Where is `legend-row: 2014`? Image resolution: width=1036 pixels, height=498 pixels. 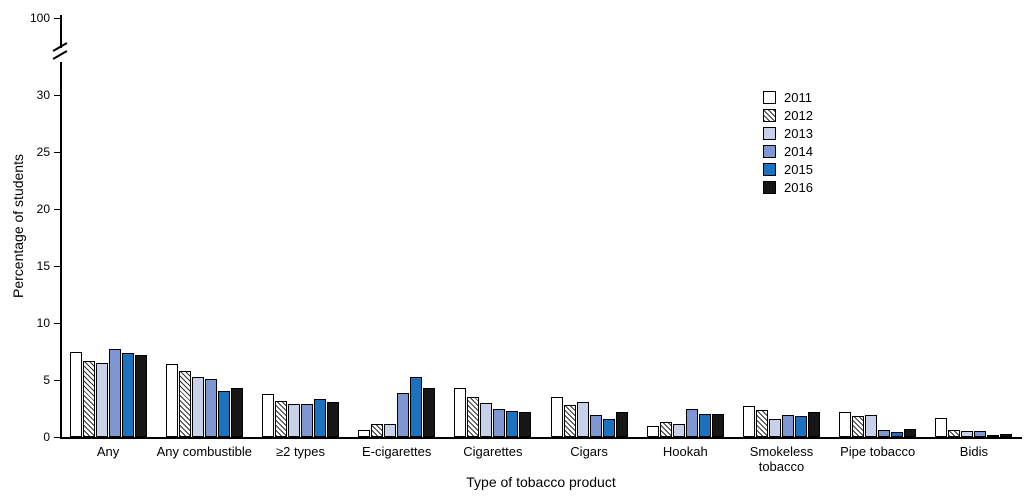
legend-row: 2014 is located at coordinates (788, 151).